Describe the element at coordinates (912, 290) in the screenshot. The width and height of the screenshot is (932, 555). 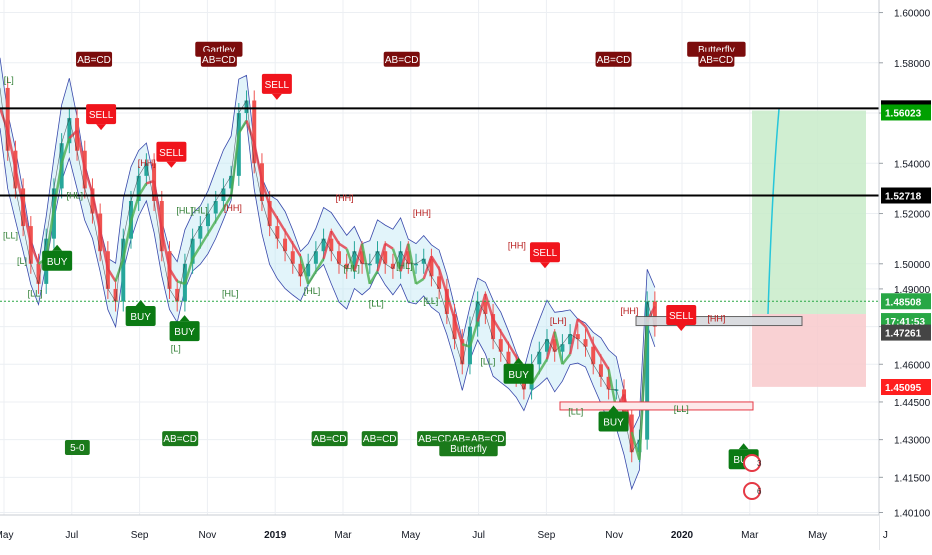
I see `price-axis-label: 1.49000` at that location.